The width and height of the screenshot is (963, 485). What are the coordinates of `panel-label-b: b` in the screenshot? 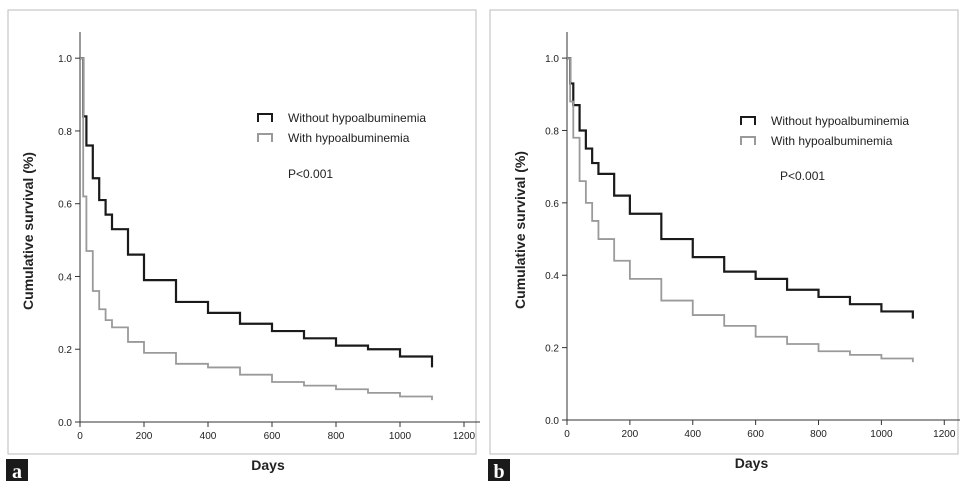 It's located at (499, 471).